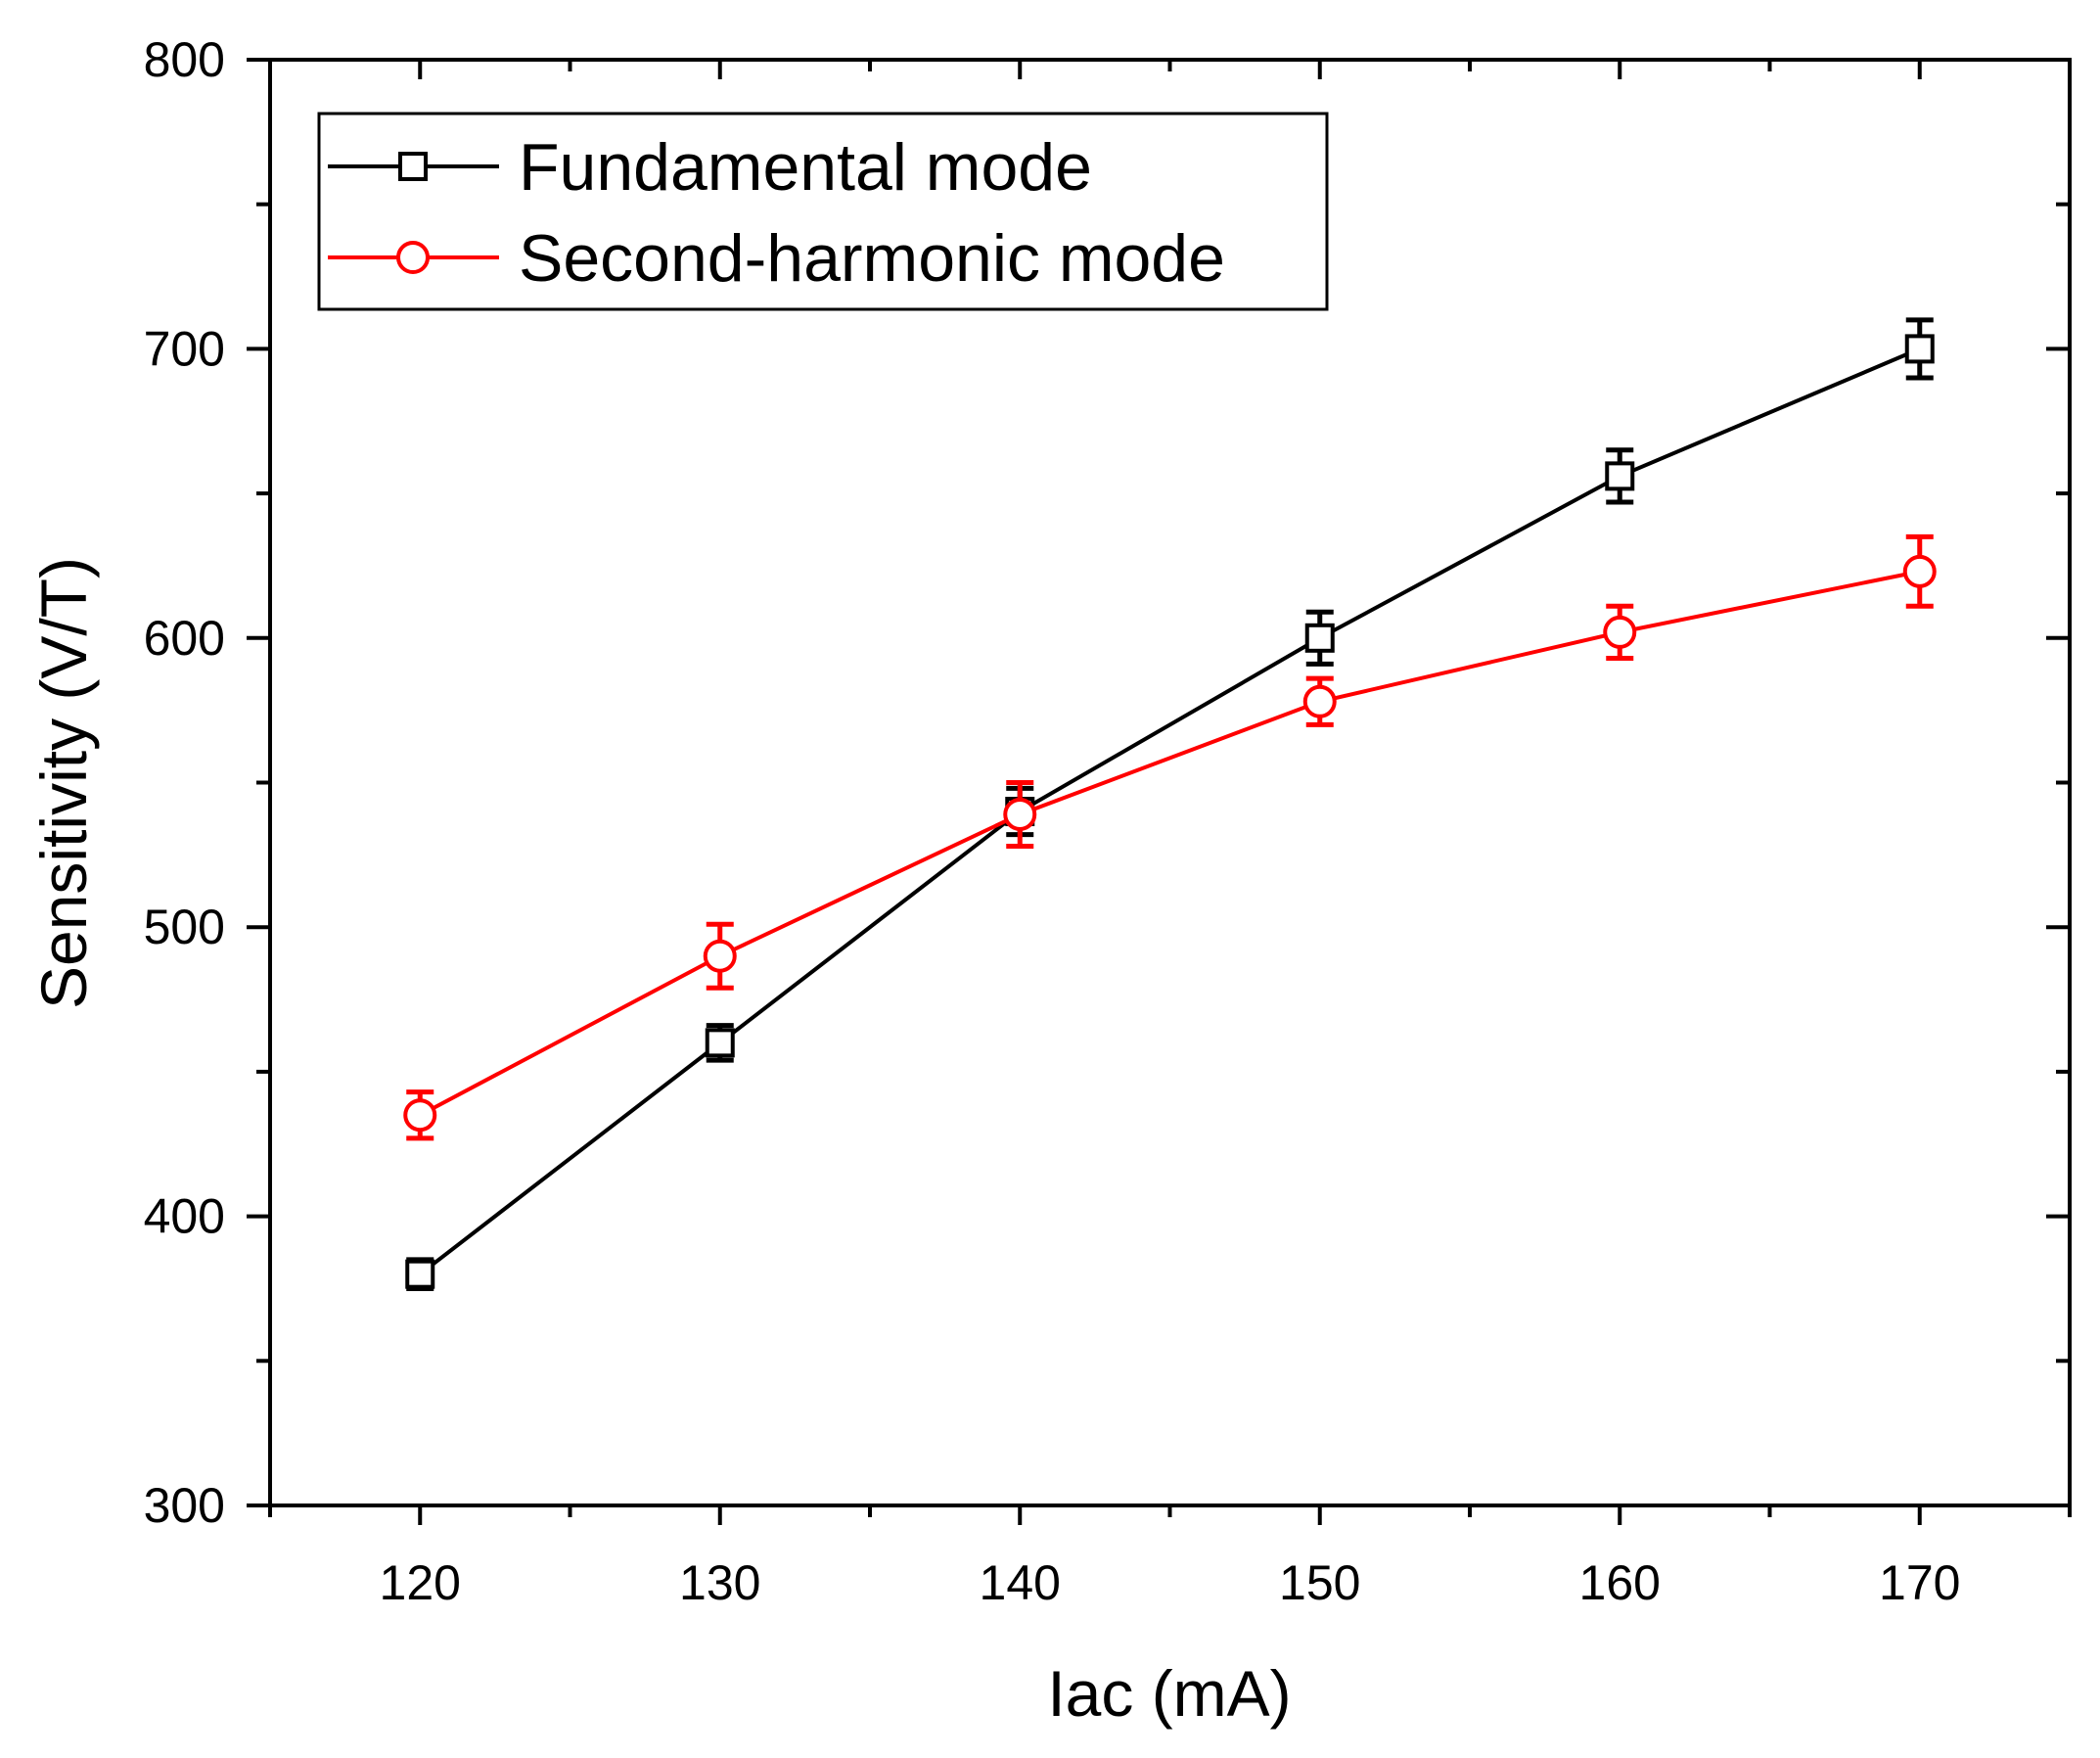 The height and width of the screenshot is (1758, 2100). What do you see at coordinates (719, 1583) in the screenshot?
I see `x-tick-label: 130` at bounding box center [719, 1583].